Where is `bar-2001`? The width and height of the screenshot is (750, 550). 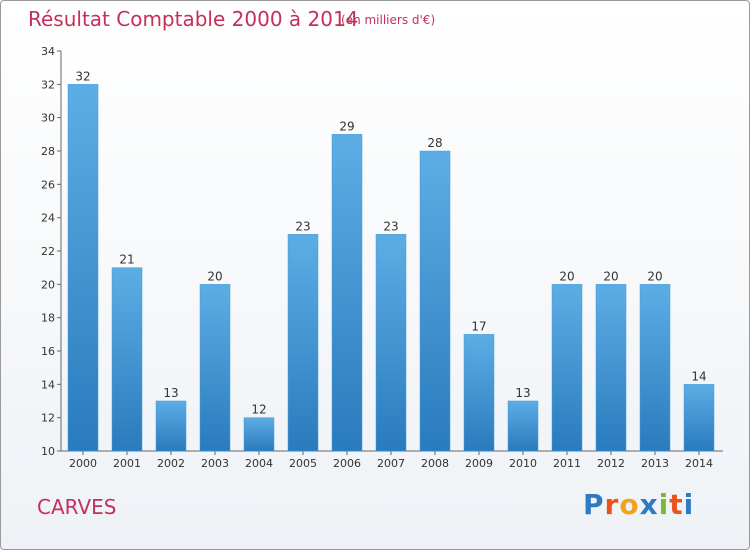
bar-2001 is located at coordinates (127, 359).